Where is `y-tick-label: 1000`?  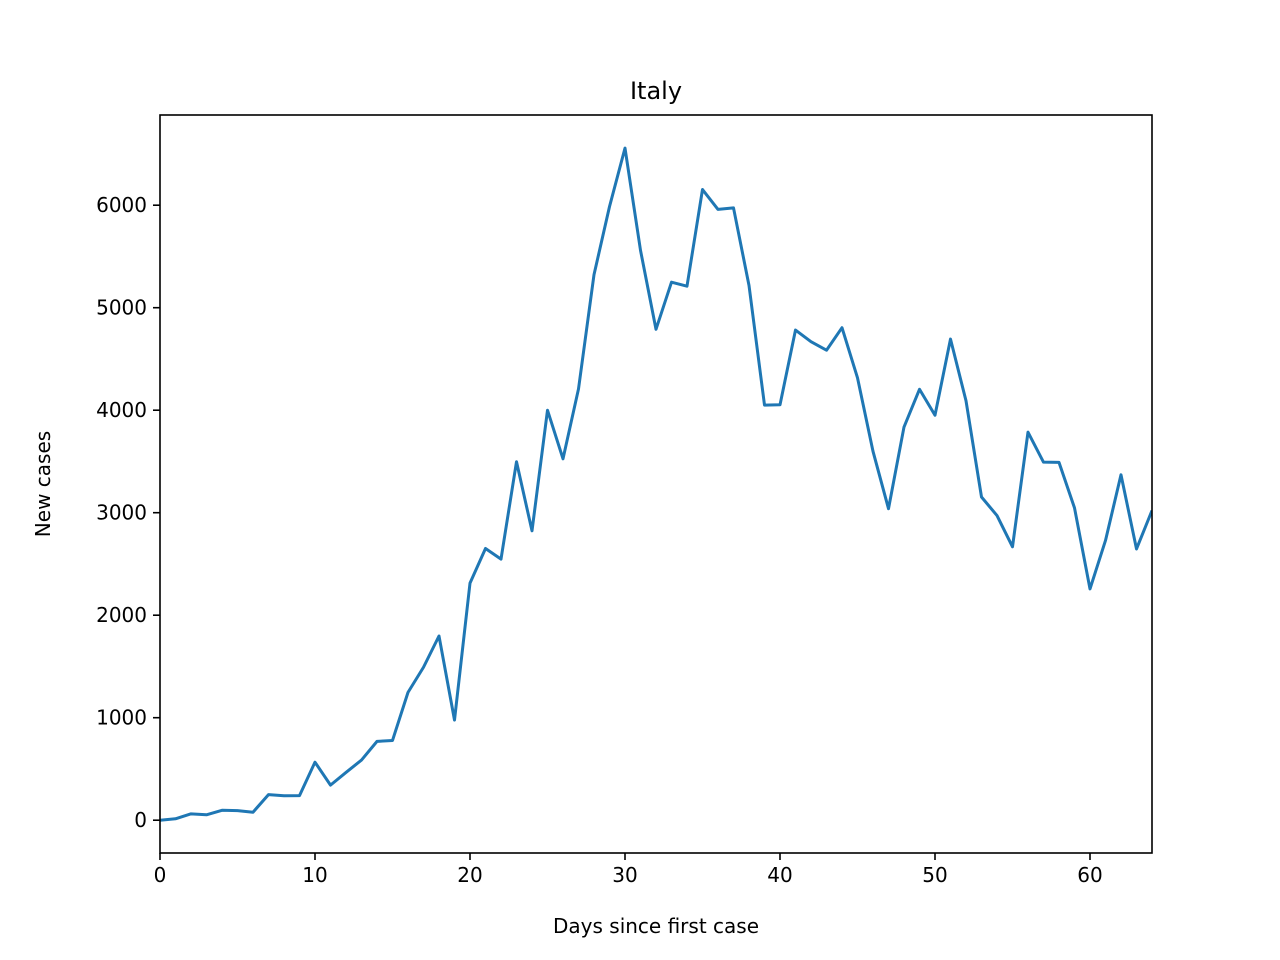
y-tick-label: 1000 is located at coordinates (121, 718).